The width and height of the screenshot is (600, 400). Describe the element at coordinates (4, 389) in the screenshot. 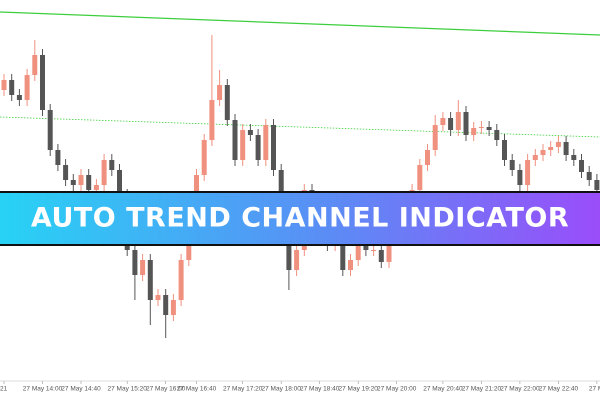

I see `x-tick-label: 21` at that location.